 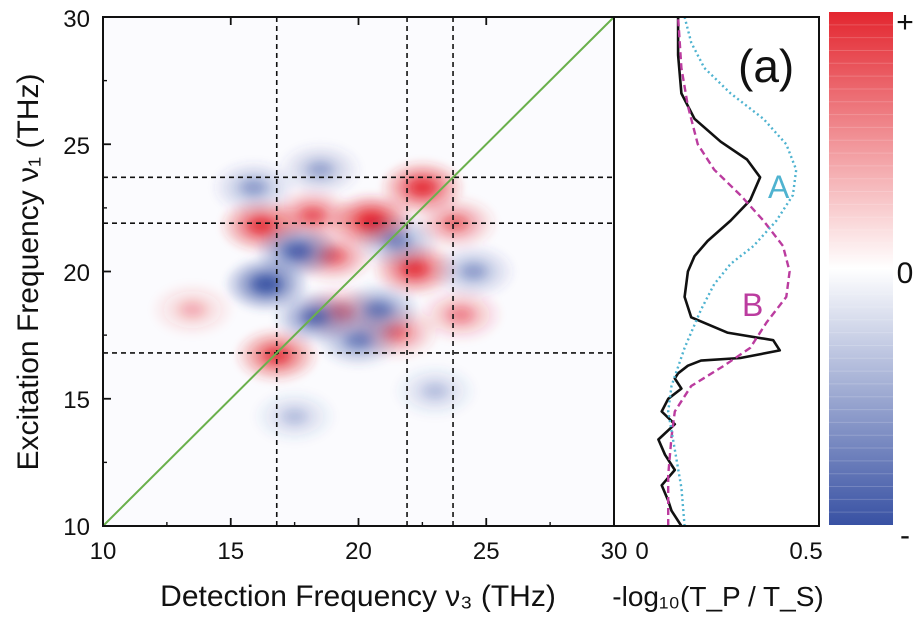 What do you see at coordinates (76, 400) in the screenshot?
I see `y-tick-label: 15` at bounding box center [76, 400].